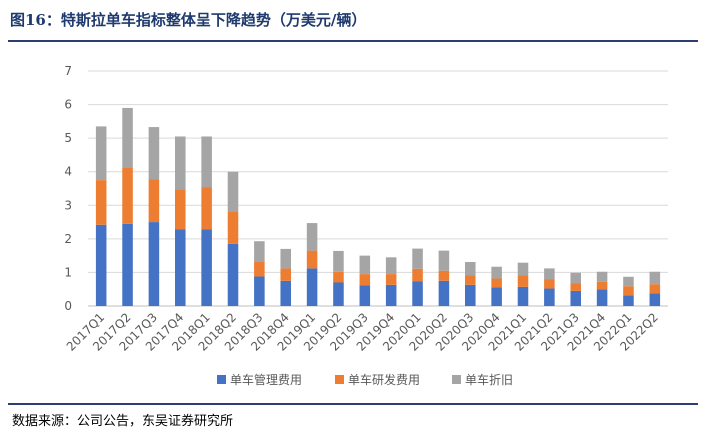 Image resolution: width=706 pixels, height=438 pixels. Describe the element at coordinates (68, 172) in the screenshot. I see `y-tick-label: 4` at that location.